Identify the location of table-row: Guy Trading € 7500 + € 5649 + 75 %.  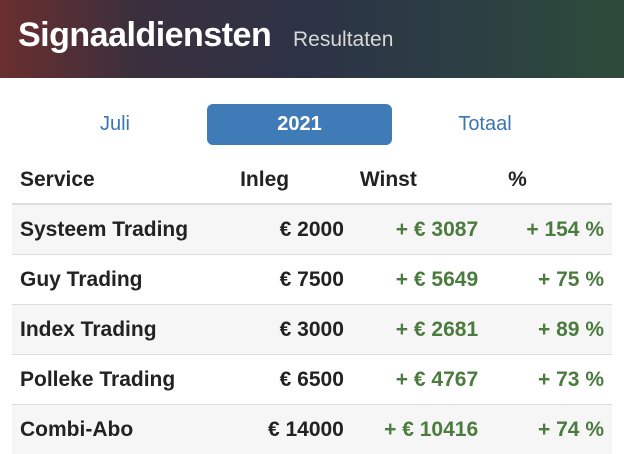
(312, 279).